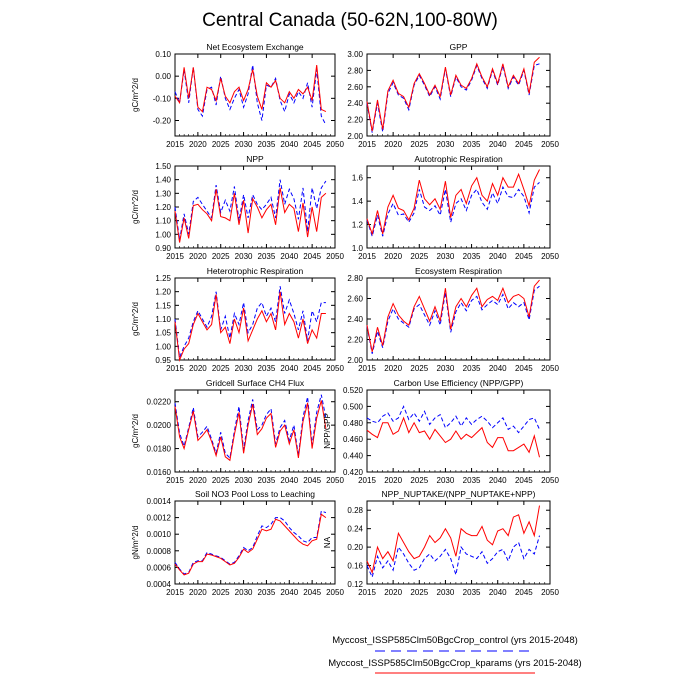 The width and height of the screenshot is (700, 700). What do you see at coordinates (163, 193) in the screenshot?
I see `y-tick-label: 1.30` at bounding box center [163, 193].